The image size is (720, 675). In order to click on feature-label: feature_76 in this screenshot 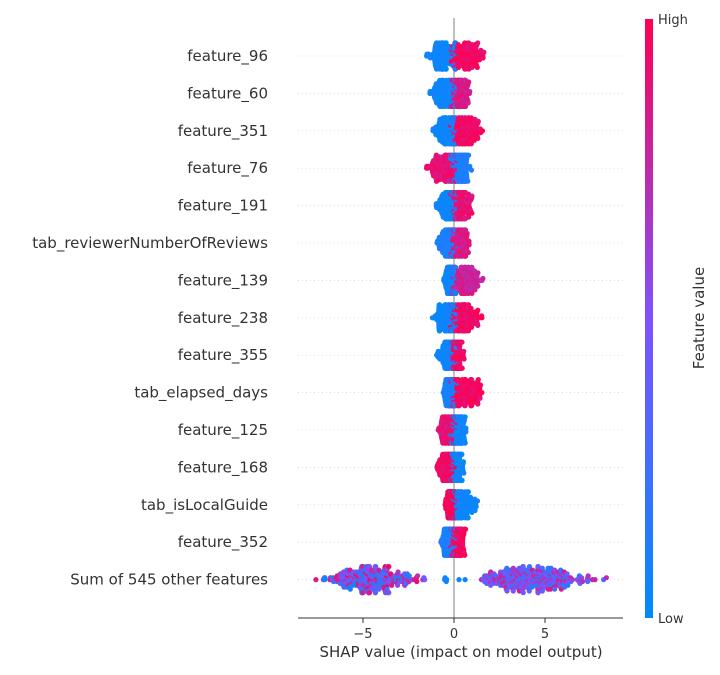, I will do `click(227, 168)`.